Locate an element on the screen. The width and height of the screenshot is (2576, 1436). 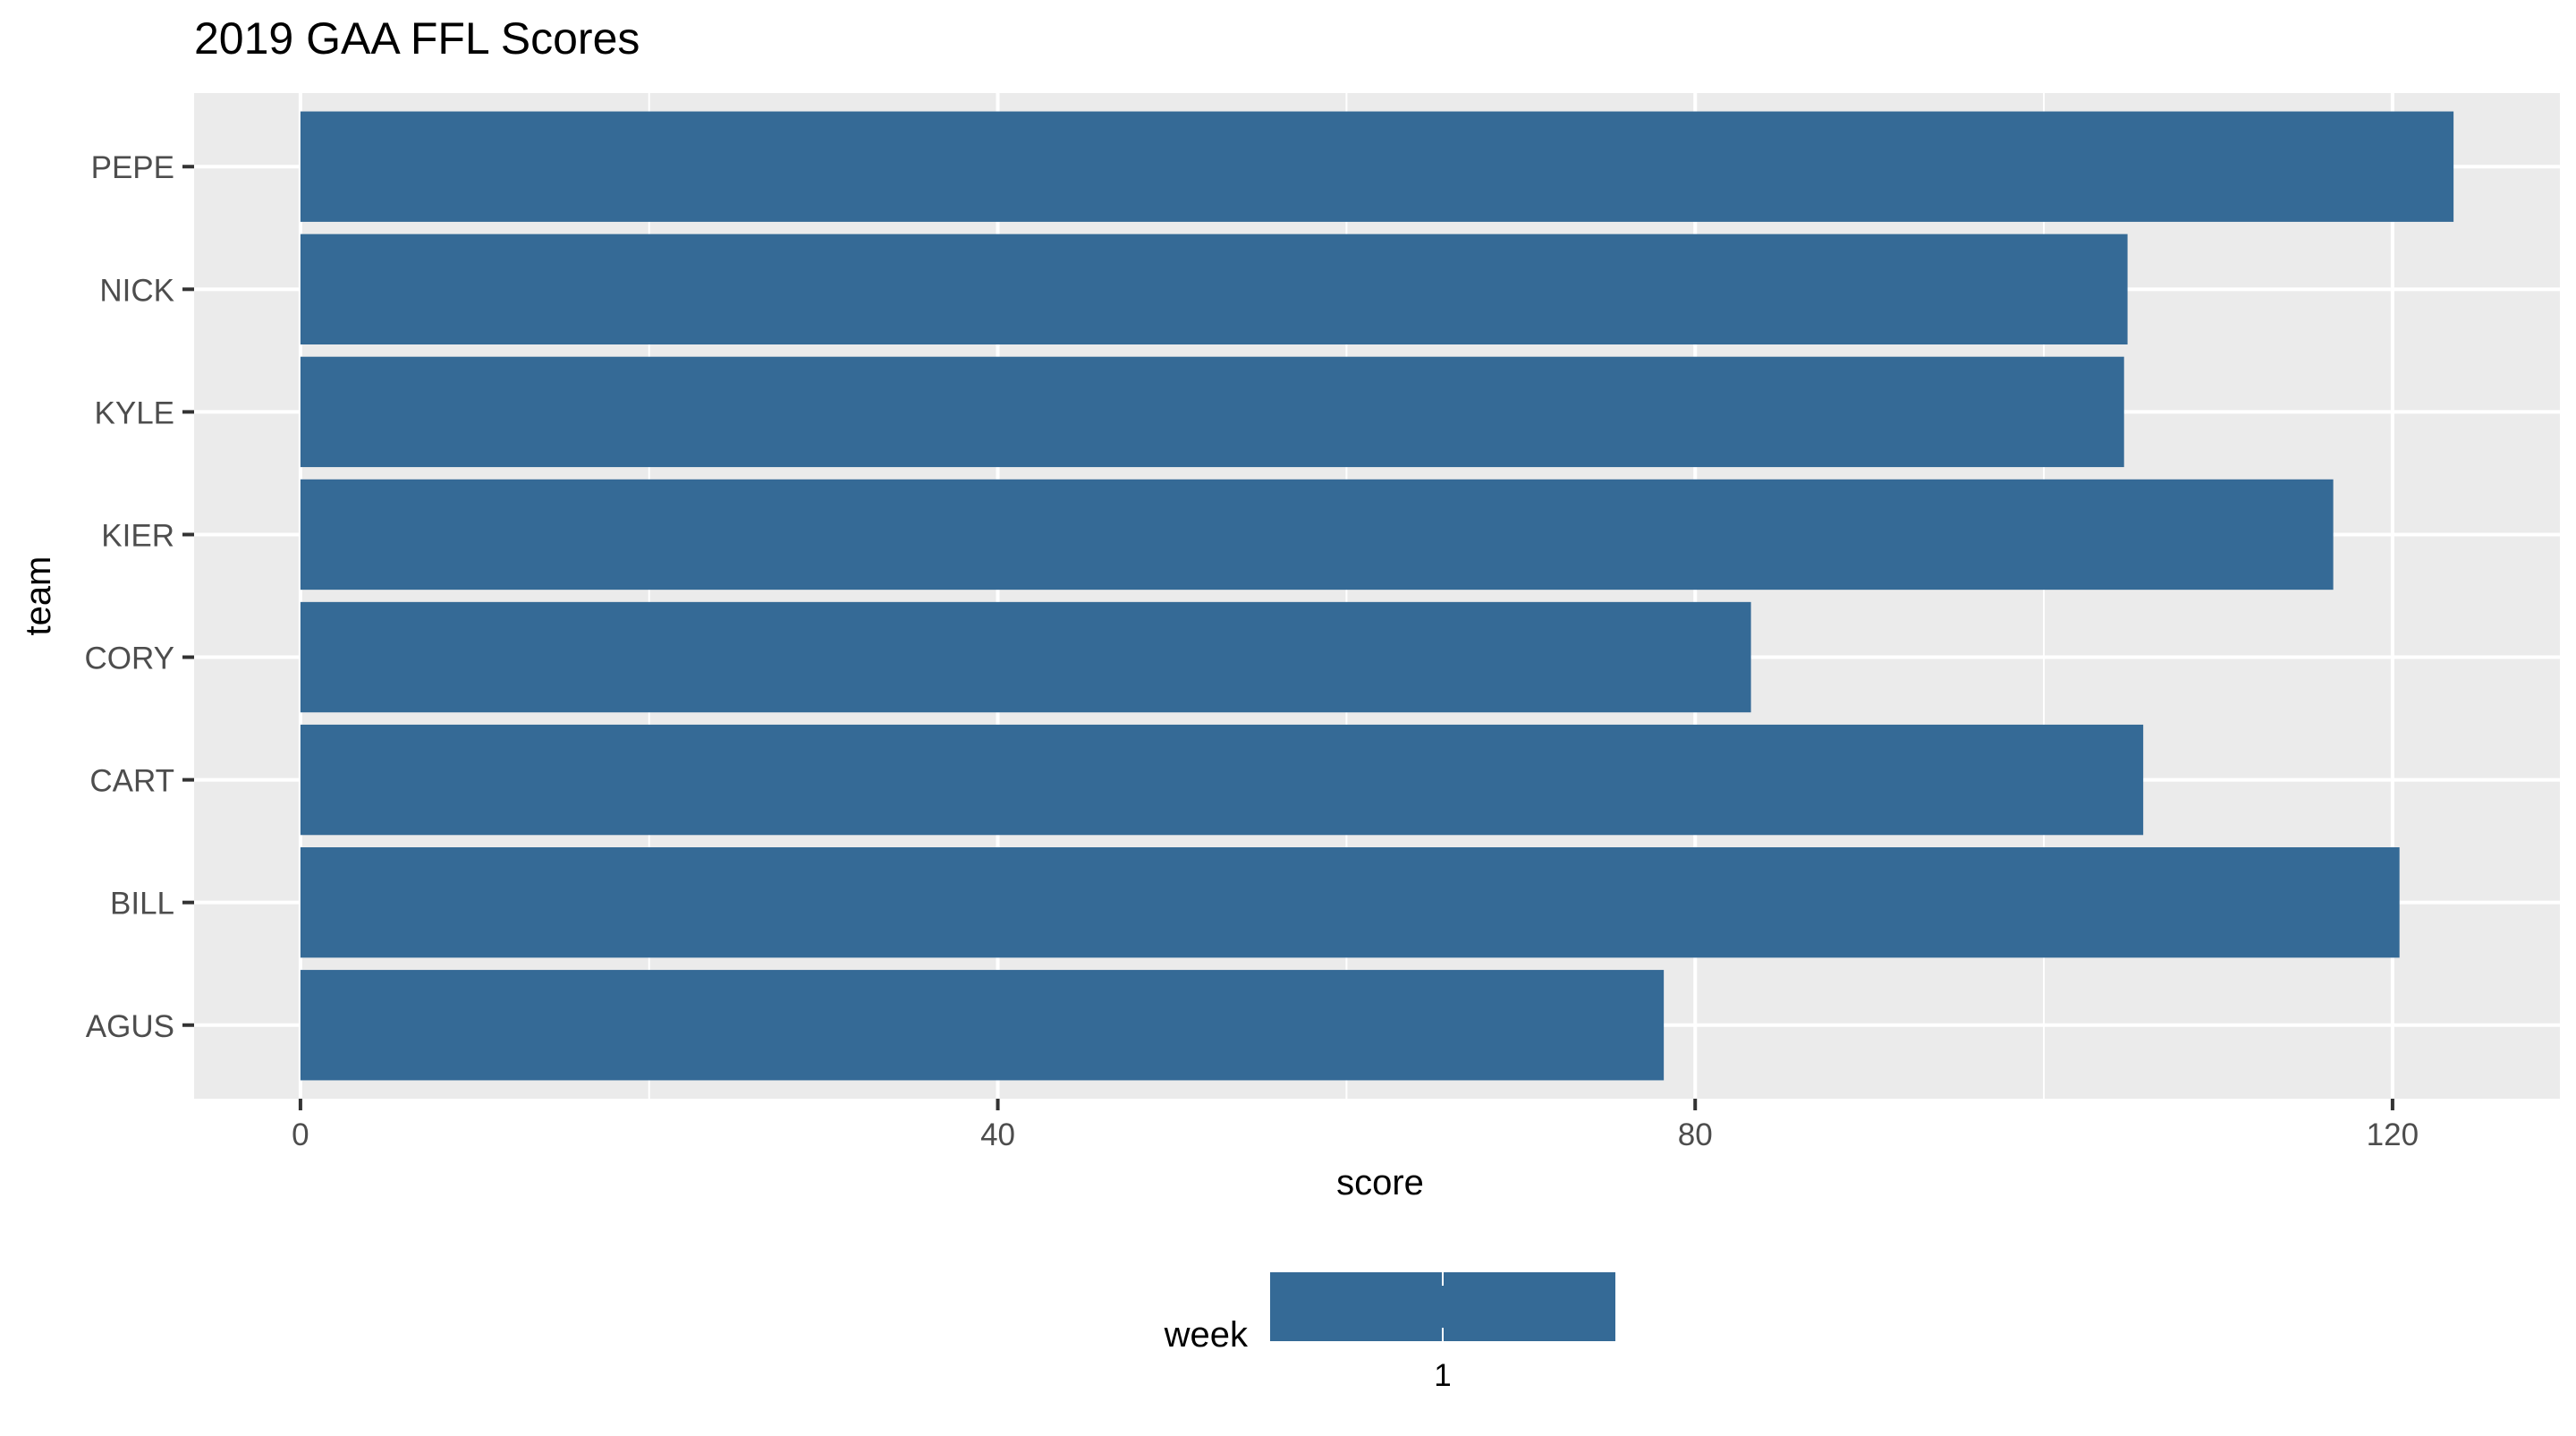
bar-bill is located at coordinates (1350, 902).